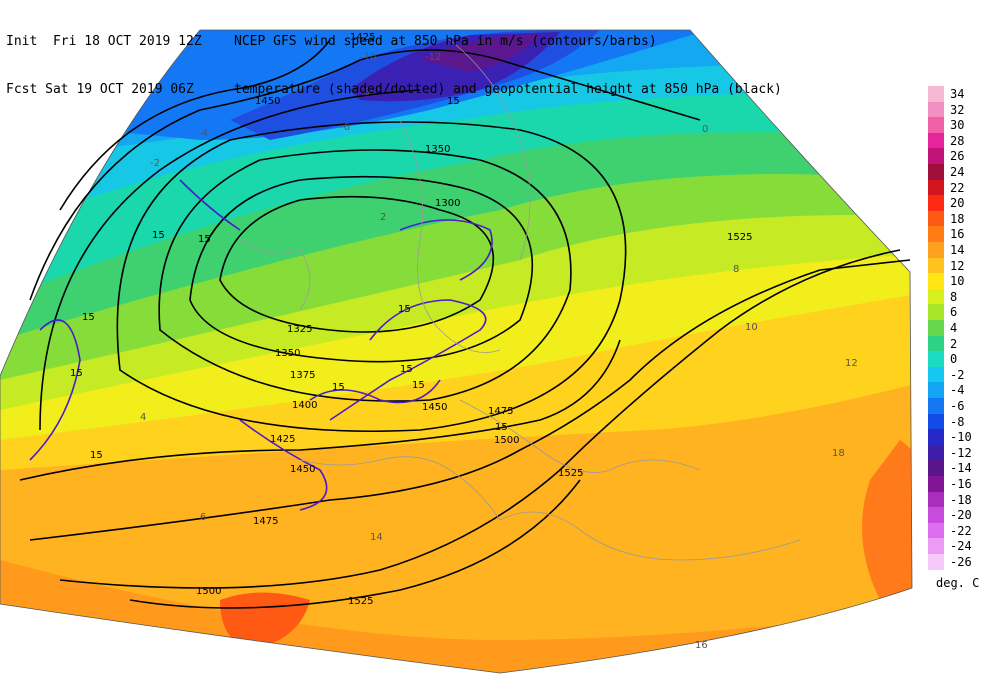  What do you see at coordinates (957, 203) in the screenshot?
I see `legend-level-label: 20` at bounding box center [957, 203].